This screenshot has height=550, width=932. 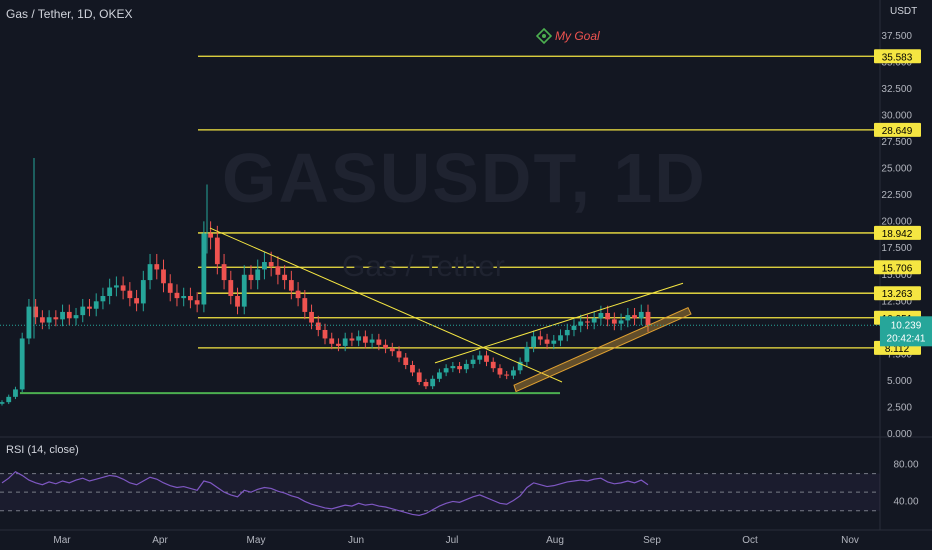 What do you see at coordinates (750, 540) in the screenshot?
I see `time-axis-label: Oct` at bounding box center [750, 540].